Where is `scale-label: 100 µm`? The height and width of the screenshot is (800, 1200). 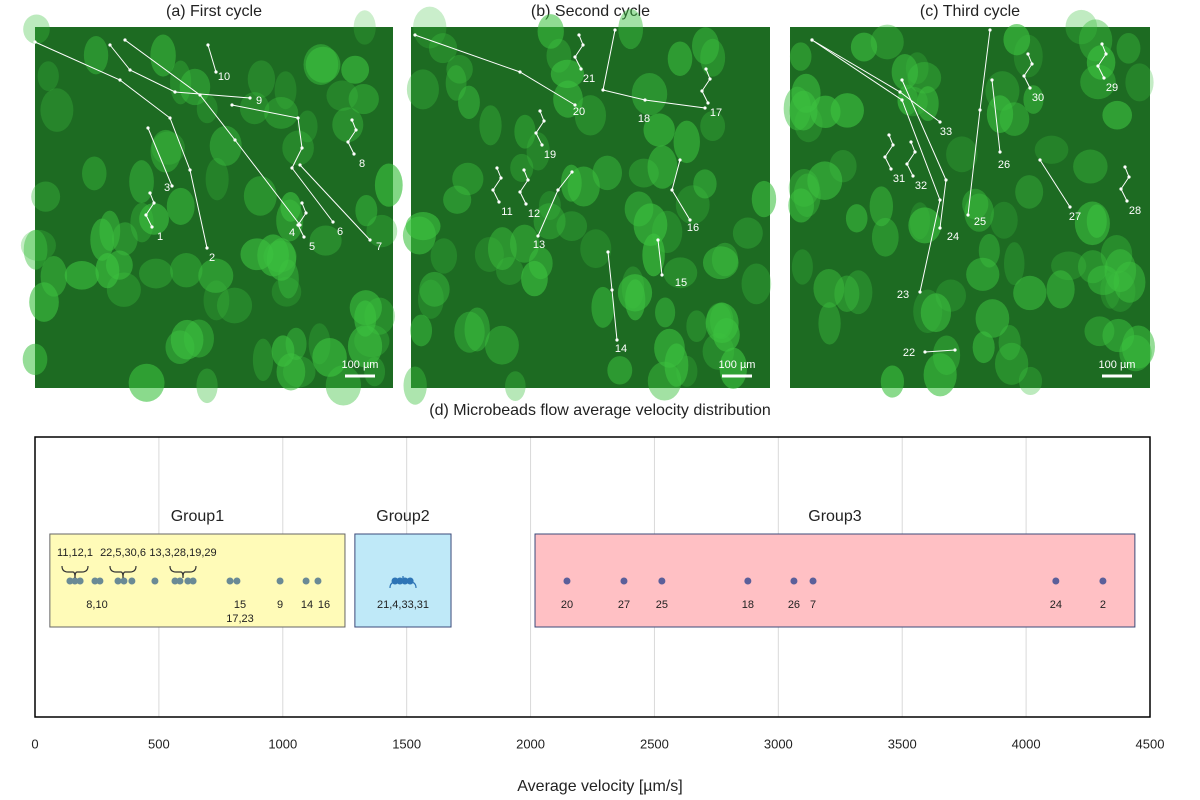 scale-label: 100 µm is located at coordinates (360, 365).